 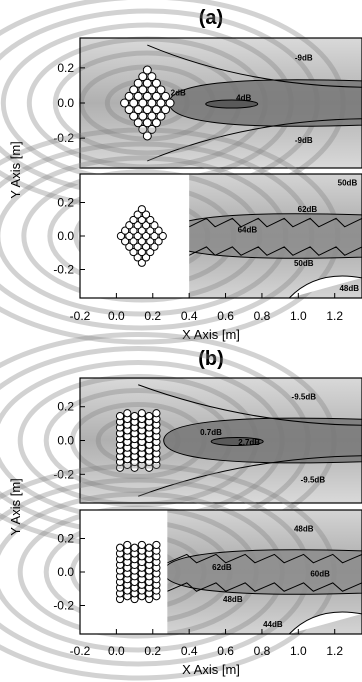 I want to click on contour-label: 44dB, so click(x=273, y=624).